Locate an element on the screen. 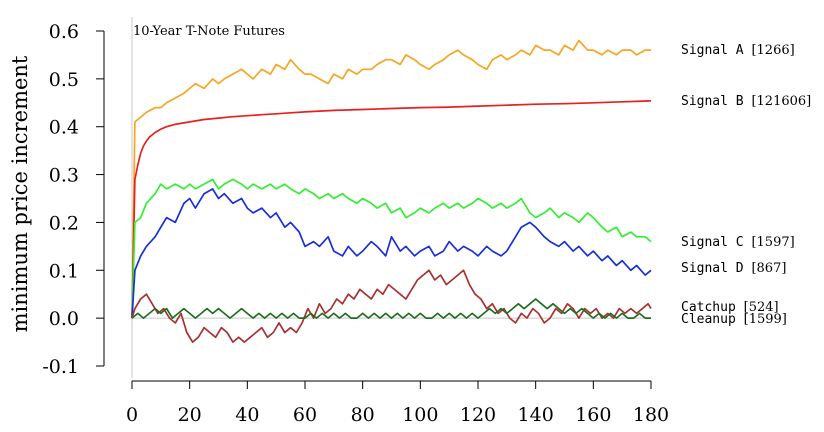 This screenshot has width=824, height=432. series-label-signal-d: Signal D [867] is located at coordinates (733, 268).